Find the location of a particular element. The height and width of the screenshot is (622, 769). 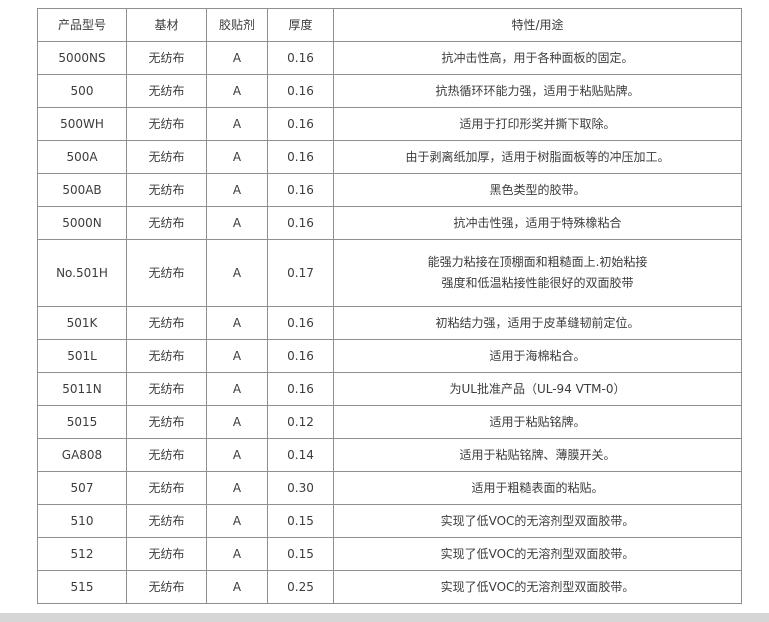

table-row: 512 无纺布 A 0.15 实现了低VOC的无溶剂型双面胶带。 is located at coordinates (389, 554).